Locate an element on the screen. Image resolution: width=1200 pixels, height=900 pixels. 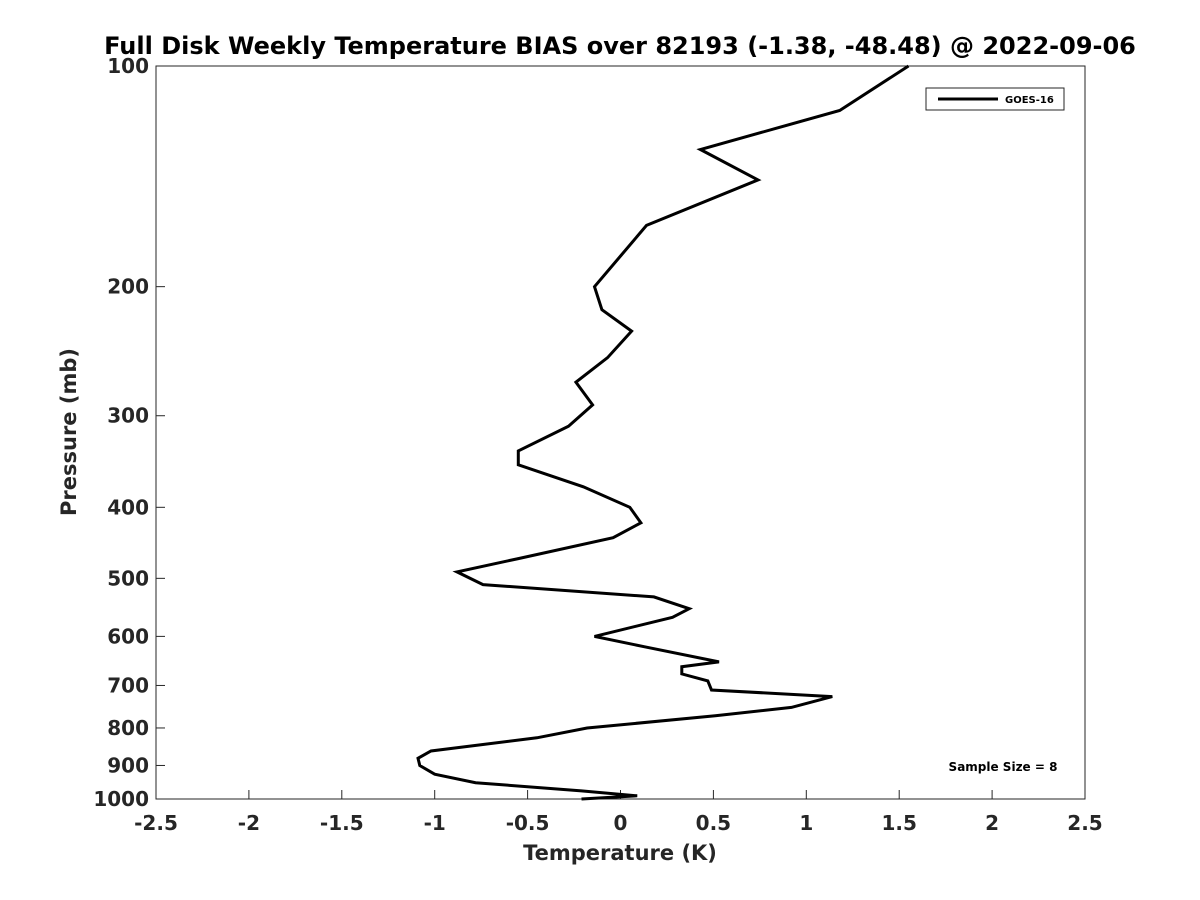
x-tick-label: -1.5 is located at coordinates (342, 823).